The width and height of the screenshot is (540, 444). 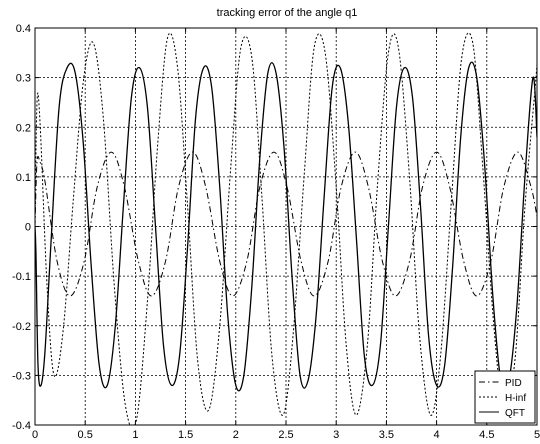 What do you see at coordinates (236, 435) in the screenshot?
I see `x-tick-label: 2` at bounding box center [236, 435].